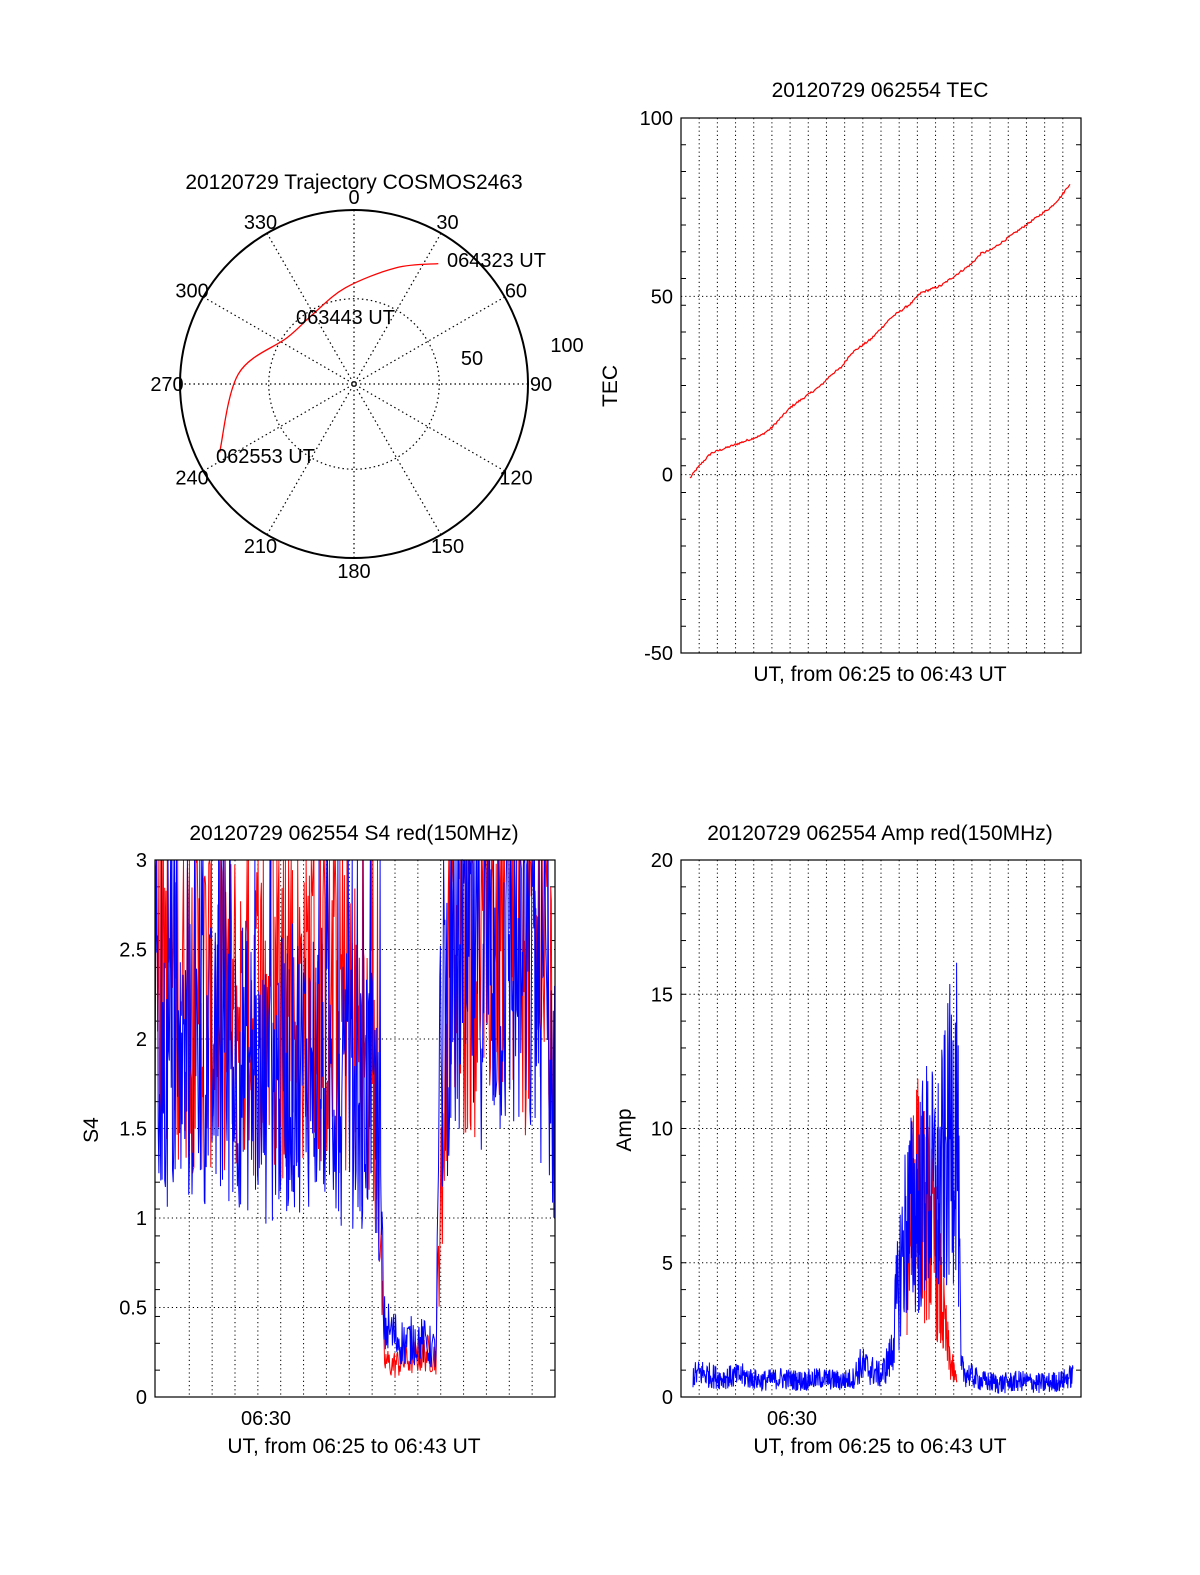 The image size is (1200, 1575). Describe the element at coordinates (353, 182) in the screenshot. I see `trajectory-title: 20120729 Trajectory COSMOS2463` at that location.